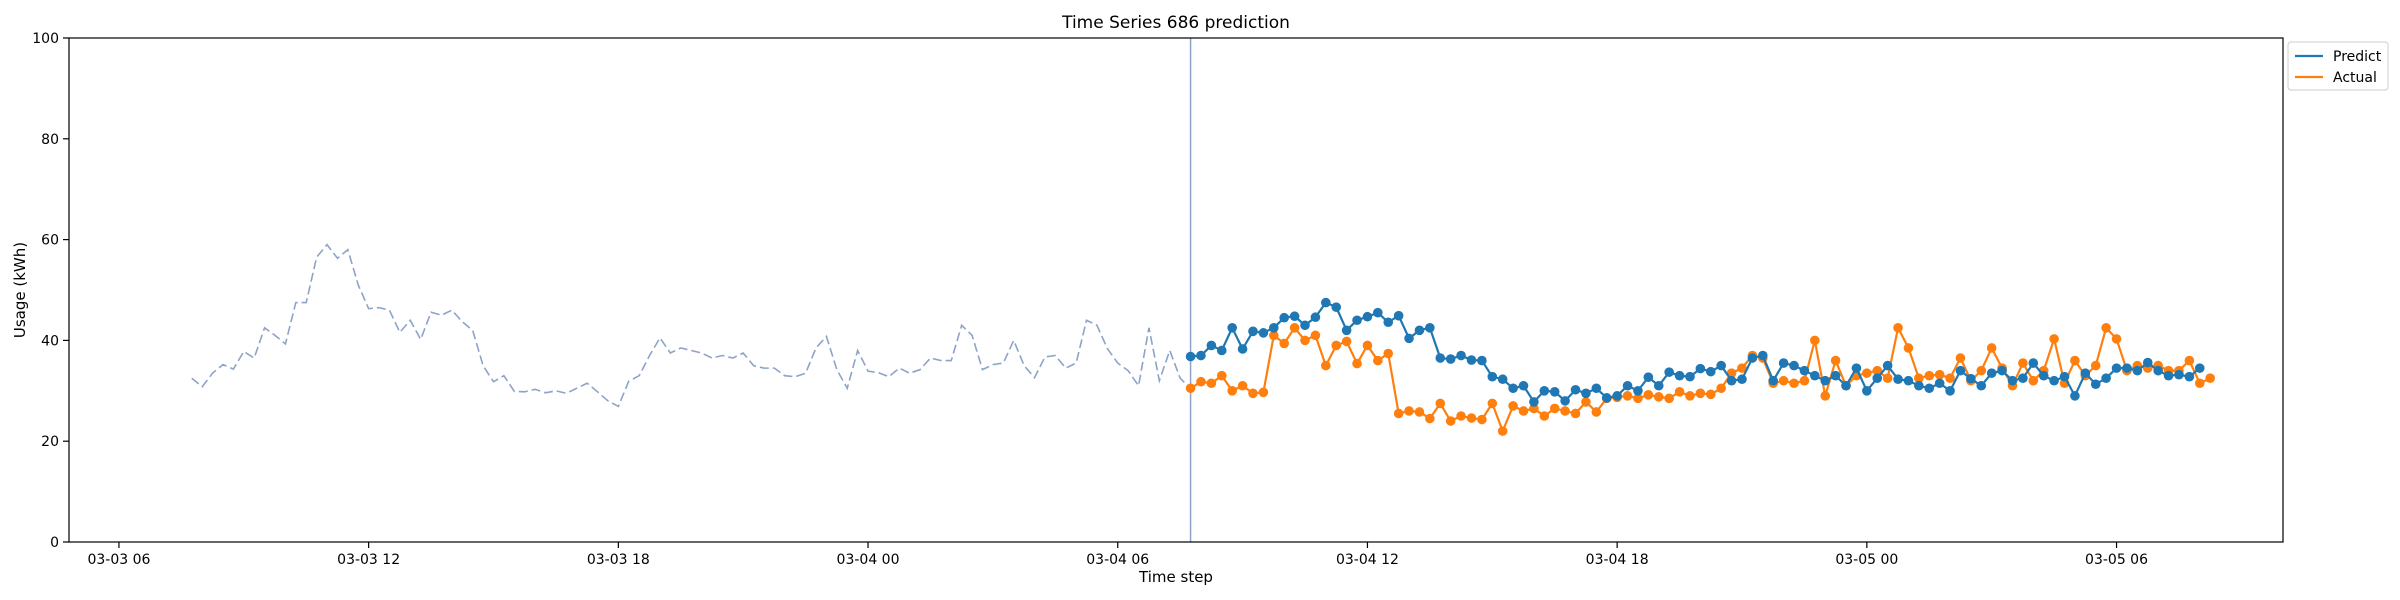 This screenshot has height=600, width=2400. I want to click on predict-line, so click(1695, 352).